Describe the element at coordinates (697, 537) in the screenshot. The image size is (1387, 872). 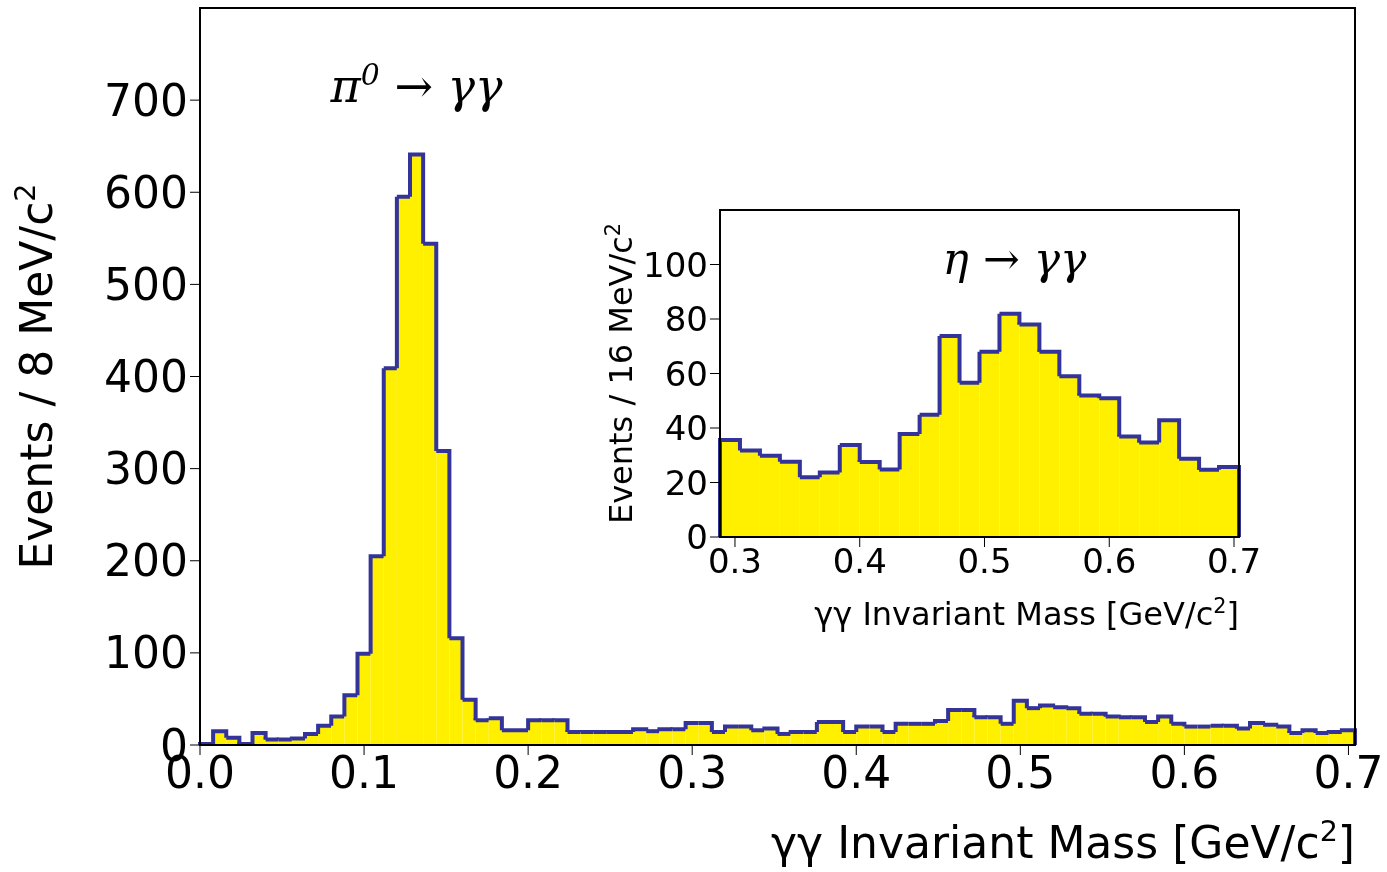
I see `y-tick-label: 0` at that location.